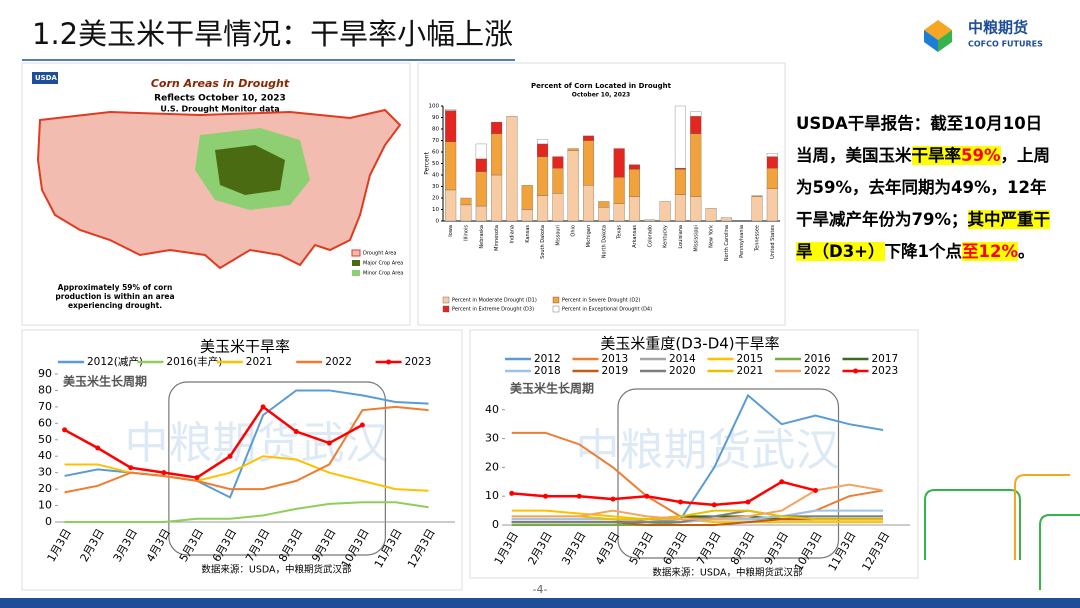 The width and height of the screenshot is (1080, 608). I want to click on legend-label: 2019, so click(615, 371).